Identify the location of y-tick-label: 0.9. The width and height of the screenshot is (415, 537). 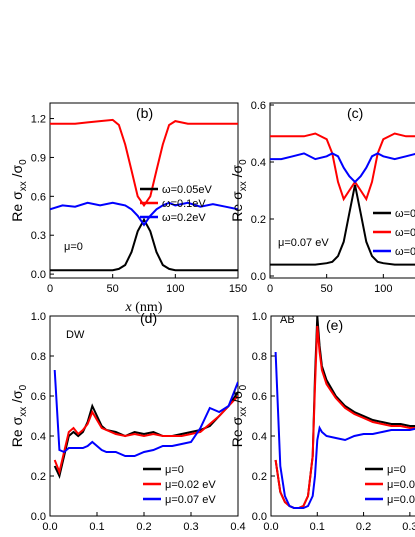
(38, 158).